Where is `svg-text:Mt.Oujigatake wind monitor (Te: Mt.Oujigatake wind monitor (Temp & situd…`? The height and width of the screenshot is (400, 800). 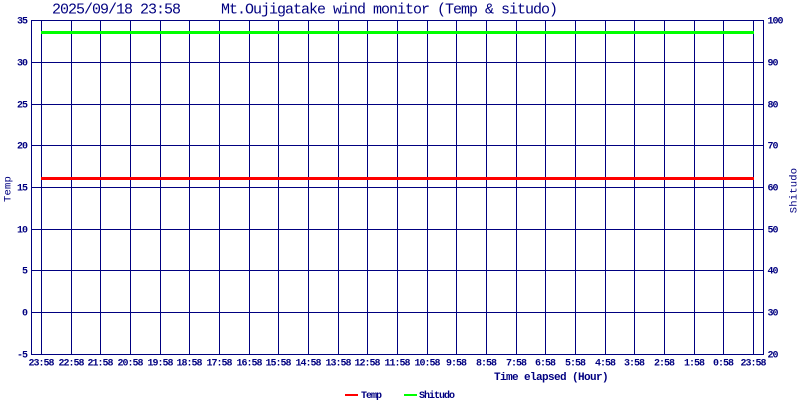
svg-text:Mt.Oujigatake wind monitor (Te: Mt.Oujigatake wind monitor (Temp & situd… is located at coordinates (389, 10).